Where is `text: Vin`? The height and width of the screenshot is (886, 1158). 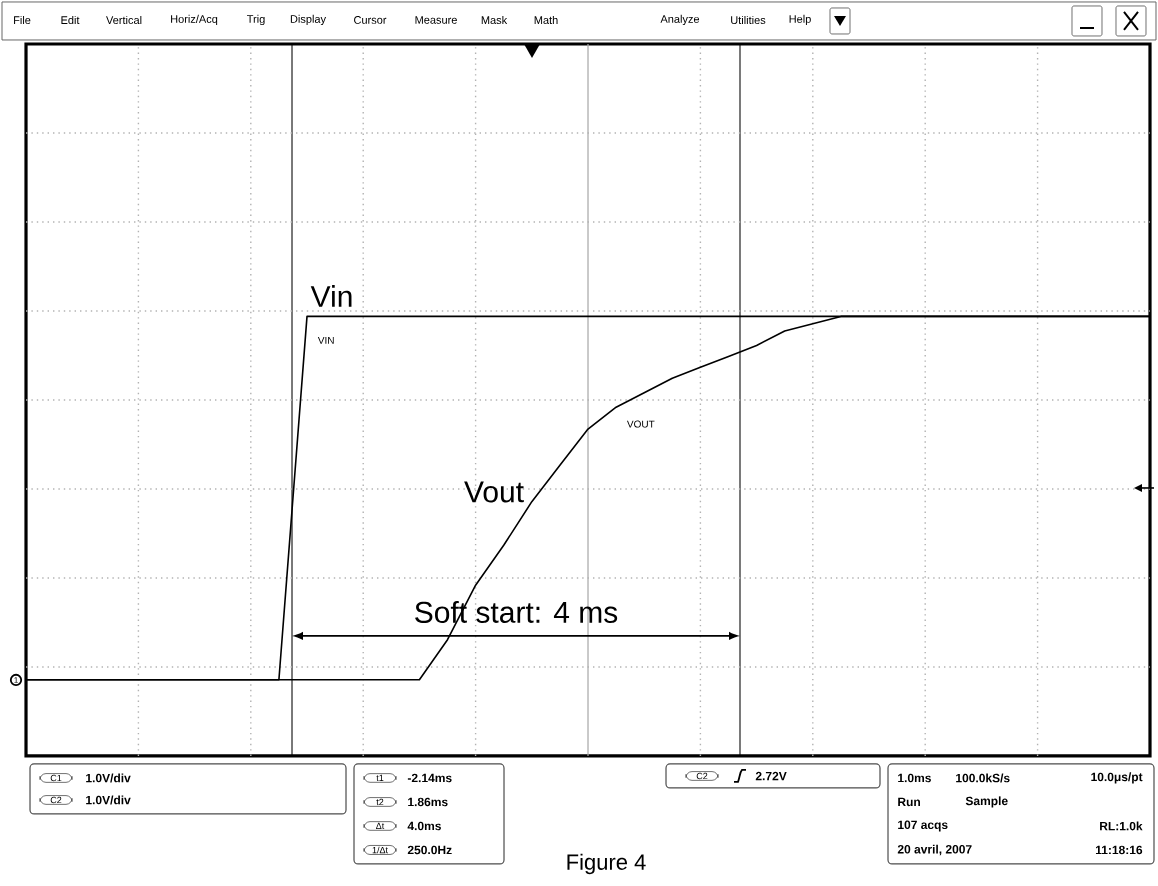
text: Vin is located at coordinates (331, 296).